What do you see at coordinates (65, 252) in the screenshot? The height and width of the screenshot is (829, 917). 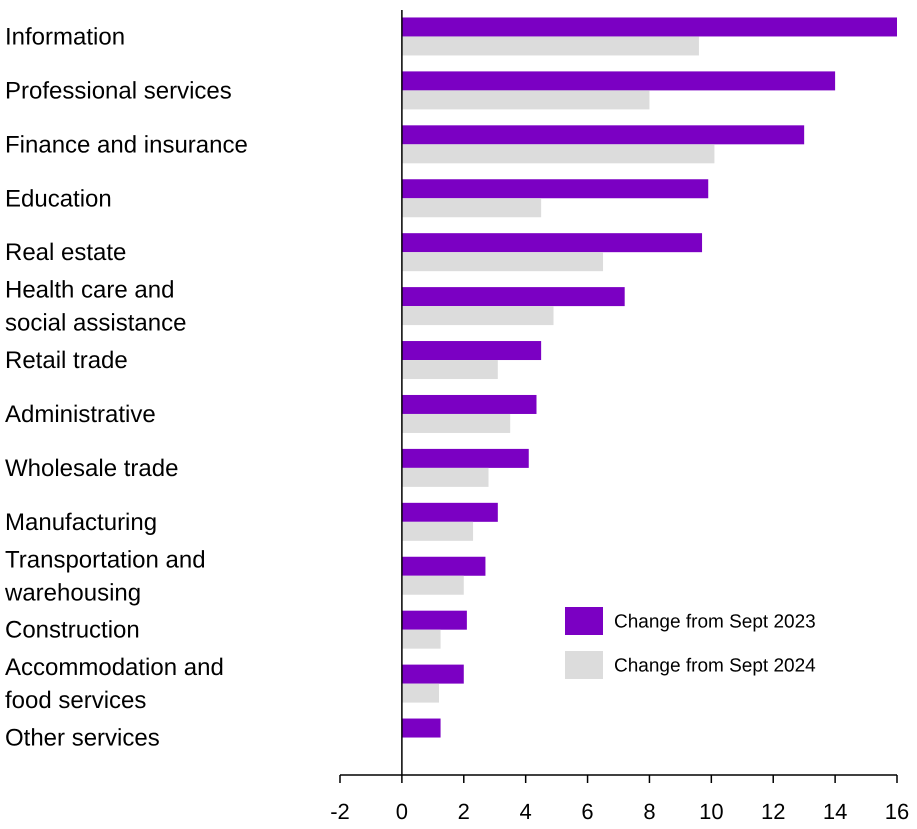 I see `y-tick-label: Real estate` at bounding box center [65, 252].